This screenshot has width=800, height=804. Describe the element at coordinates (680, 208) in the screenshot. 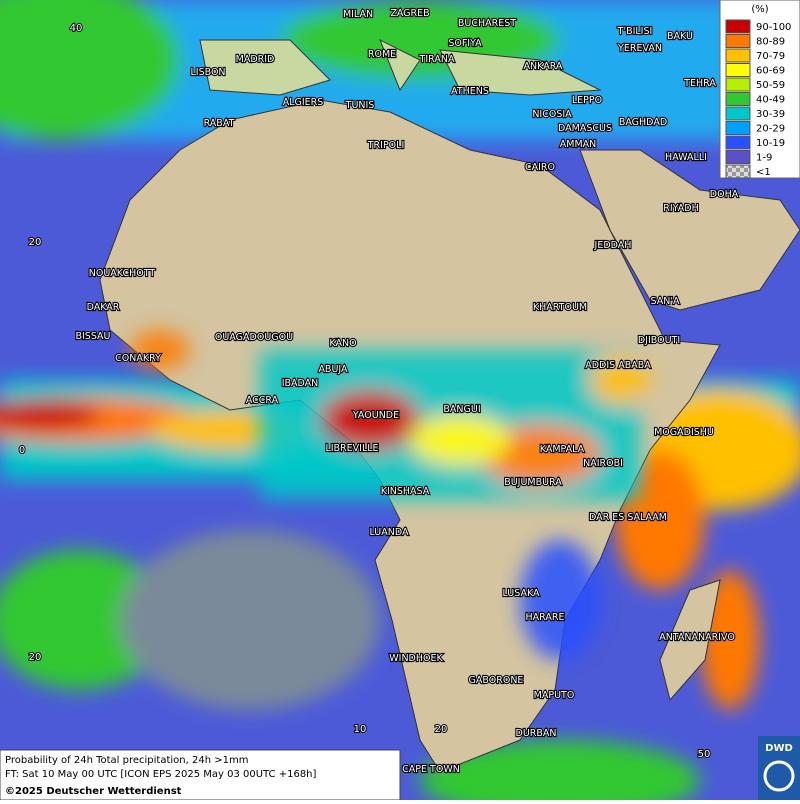

I see `city-label: RIYADH` at that location.